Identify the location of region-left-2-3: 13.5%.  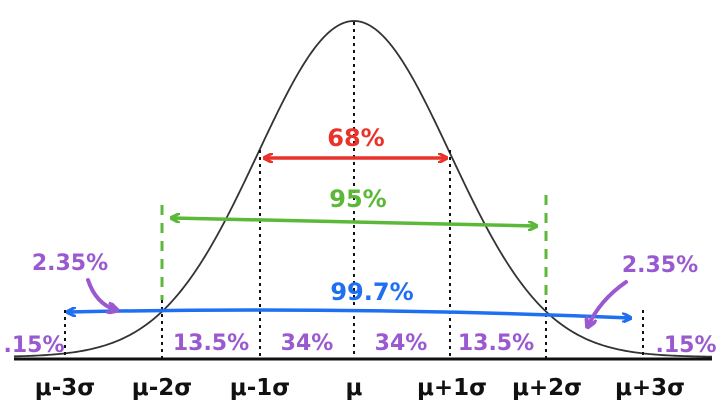
(211, 343).